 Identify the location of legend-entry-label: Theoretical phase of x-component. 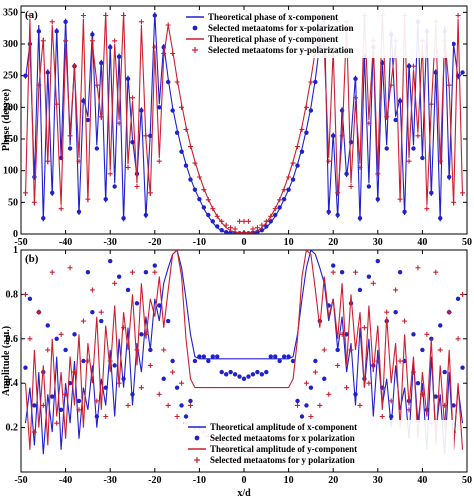
(273, 17).